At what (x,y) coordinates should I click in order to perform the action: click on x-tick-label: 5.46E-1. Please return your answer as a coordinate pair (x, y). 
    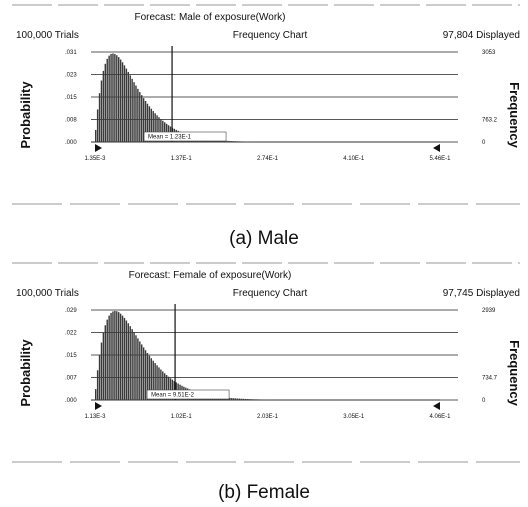
    Looking at the image, I should click on (440, 159).